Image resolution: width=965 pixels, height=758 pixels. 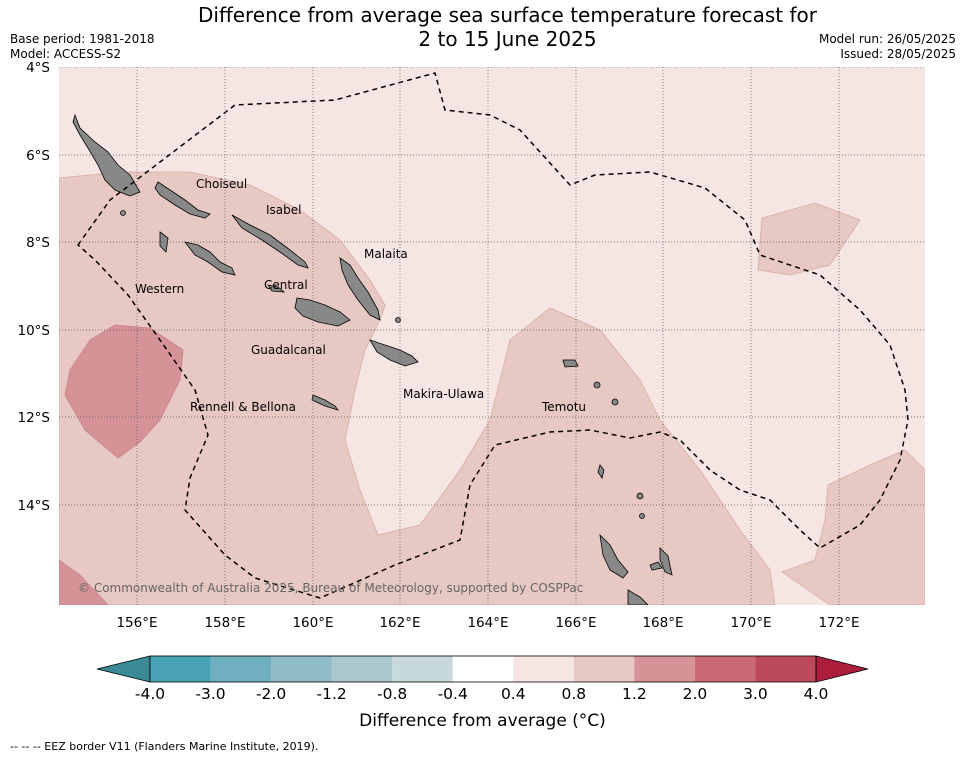 What do you see at coordinates (84, 582) in the screenshot?
I see `anomaly-band-1-2-corner` at bounding box center [84, 582].